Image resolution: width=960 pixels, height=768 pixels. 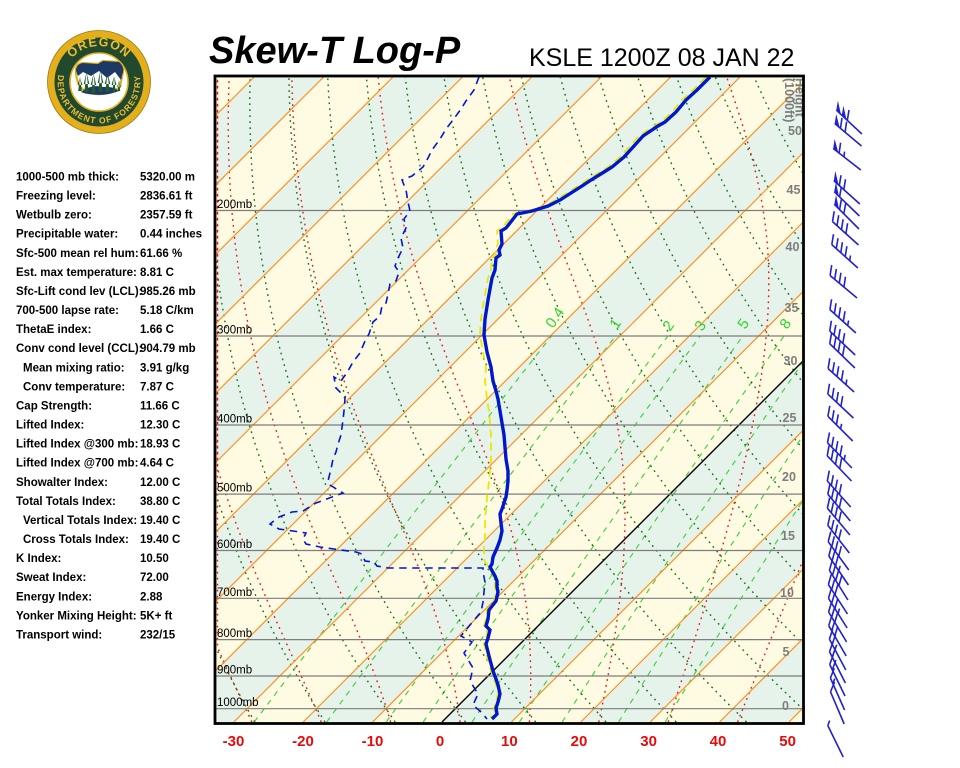 What do you see at coordinates (160, 407) in the screenshot?
I see `svg-text: 11.66 C` at bounding box center [160, 407].